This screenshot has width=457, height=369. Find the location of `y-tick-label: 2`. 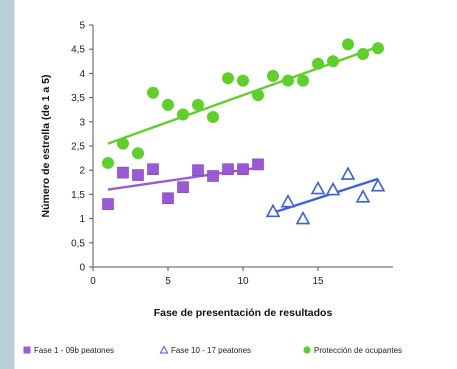

y-tick-label: 2 is located at coordinates (82, 171).